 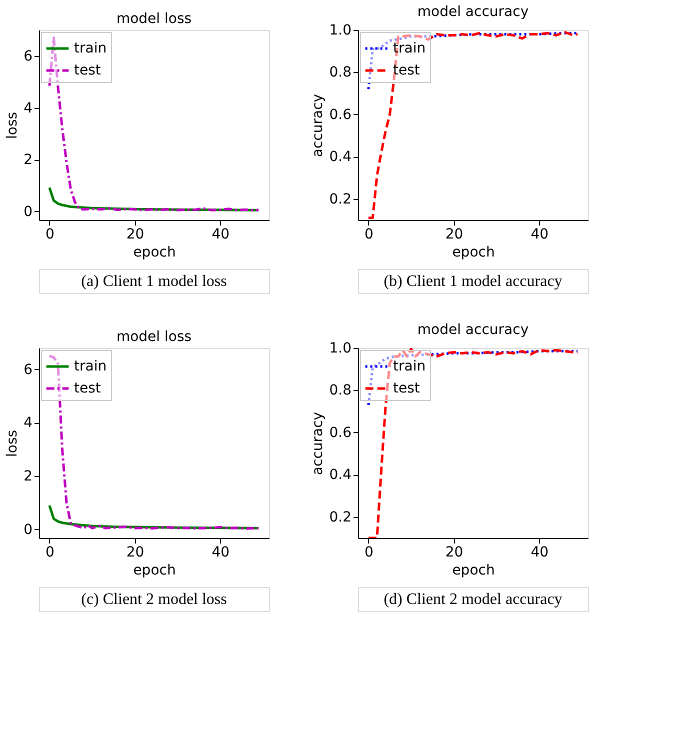 I want to click on text: (c) Client 2 model loss, so click(x=154, y=599).